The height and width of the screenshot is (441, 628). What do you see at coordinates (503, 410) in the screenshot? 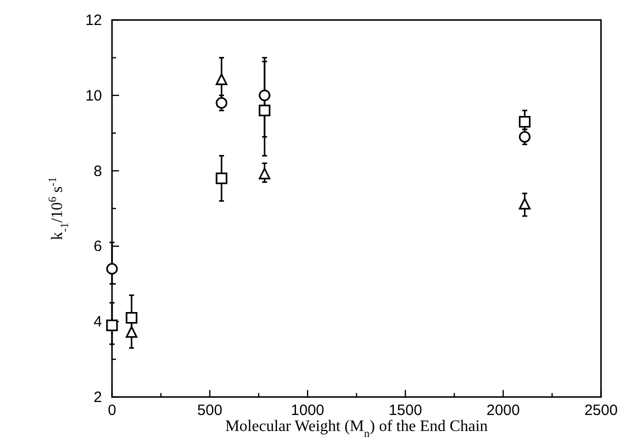
I see `x-tick-label: 2000` at bounding box center [503, 410].